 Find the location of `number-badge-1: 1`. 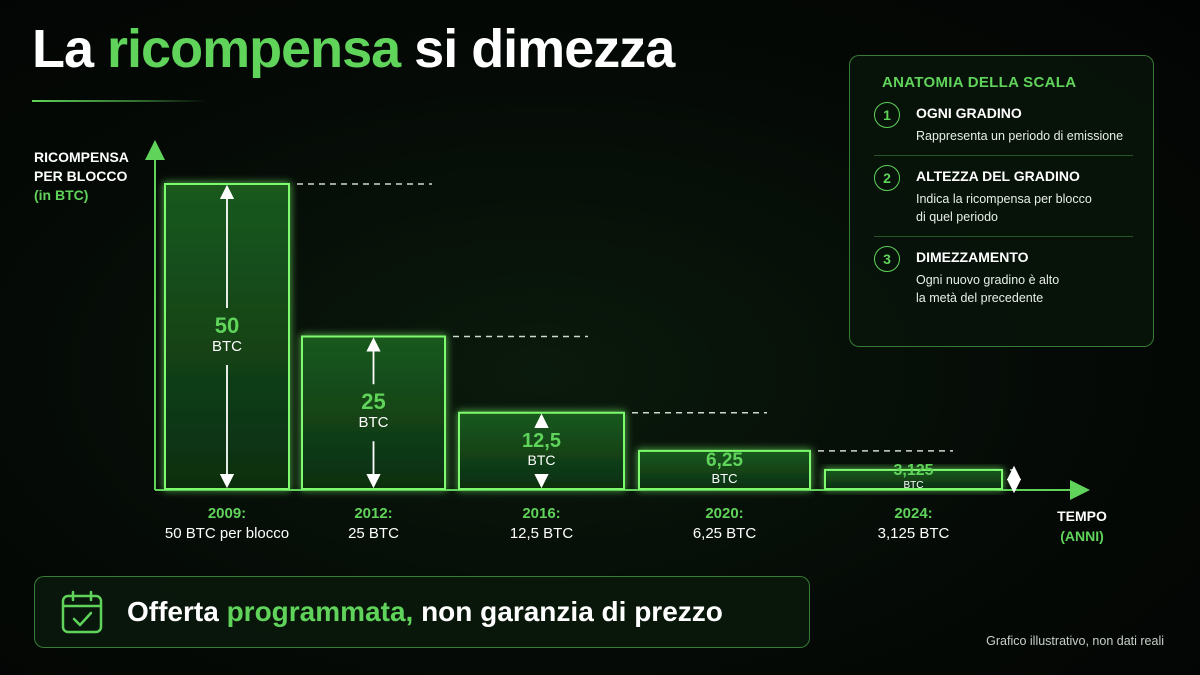

number-badge-1: 1 is located at coordinates (887, 115).